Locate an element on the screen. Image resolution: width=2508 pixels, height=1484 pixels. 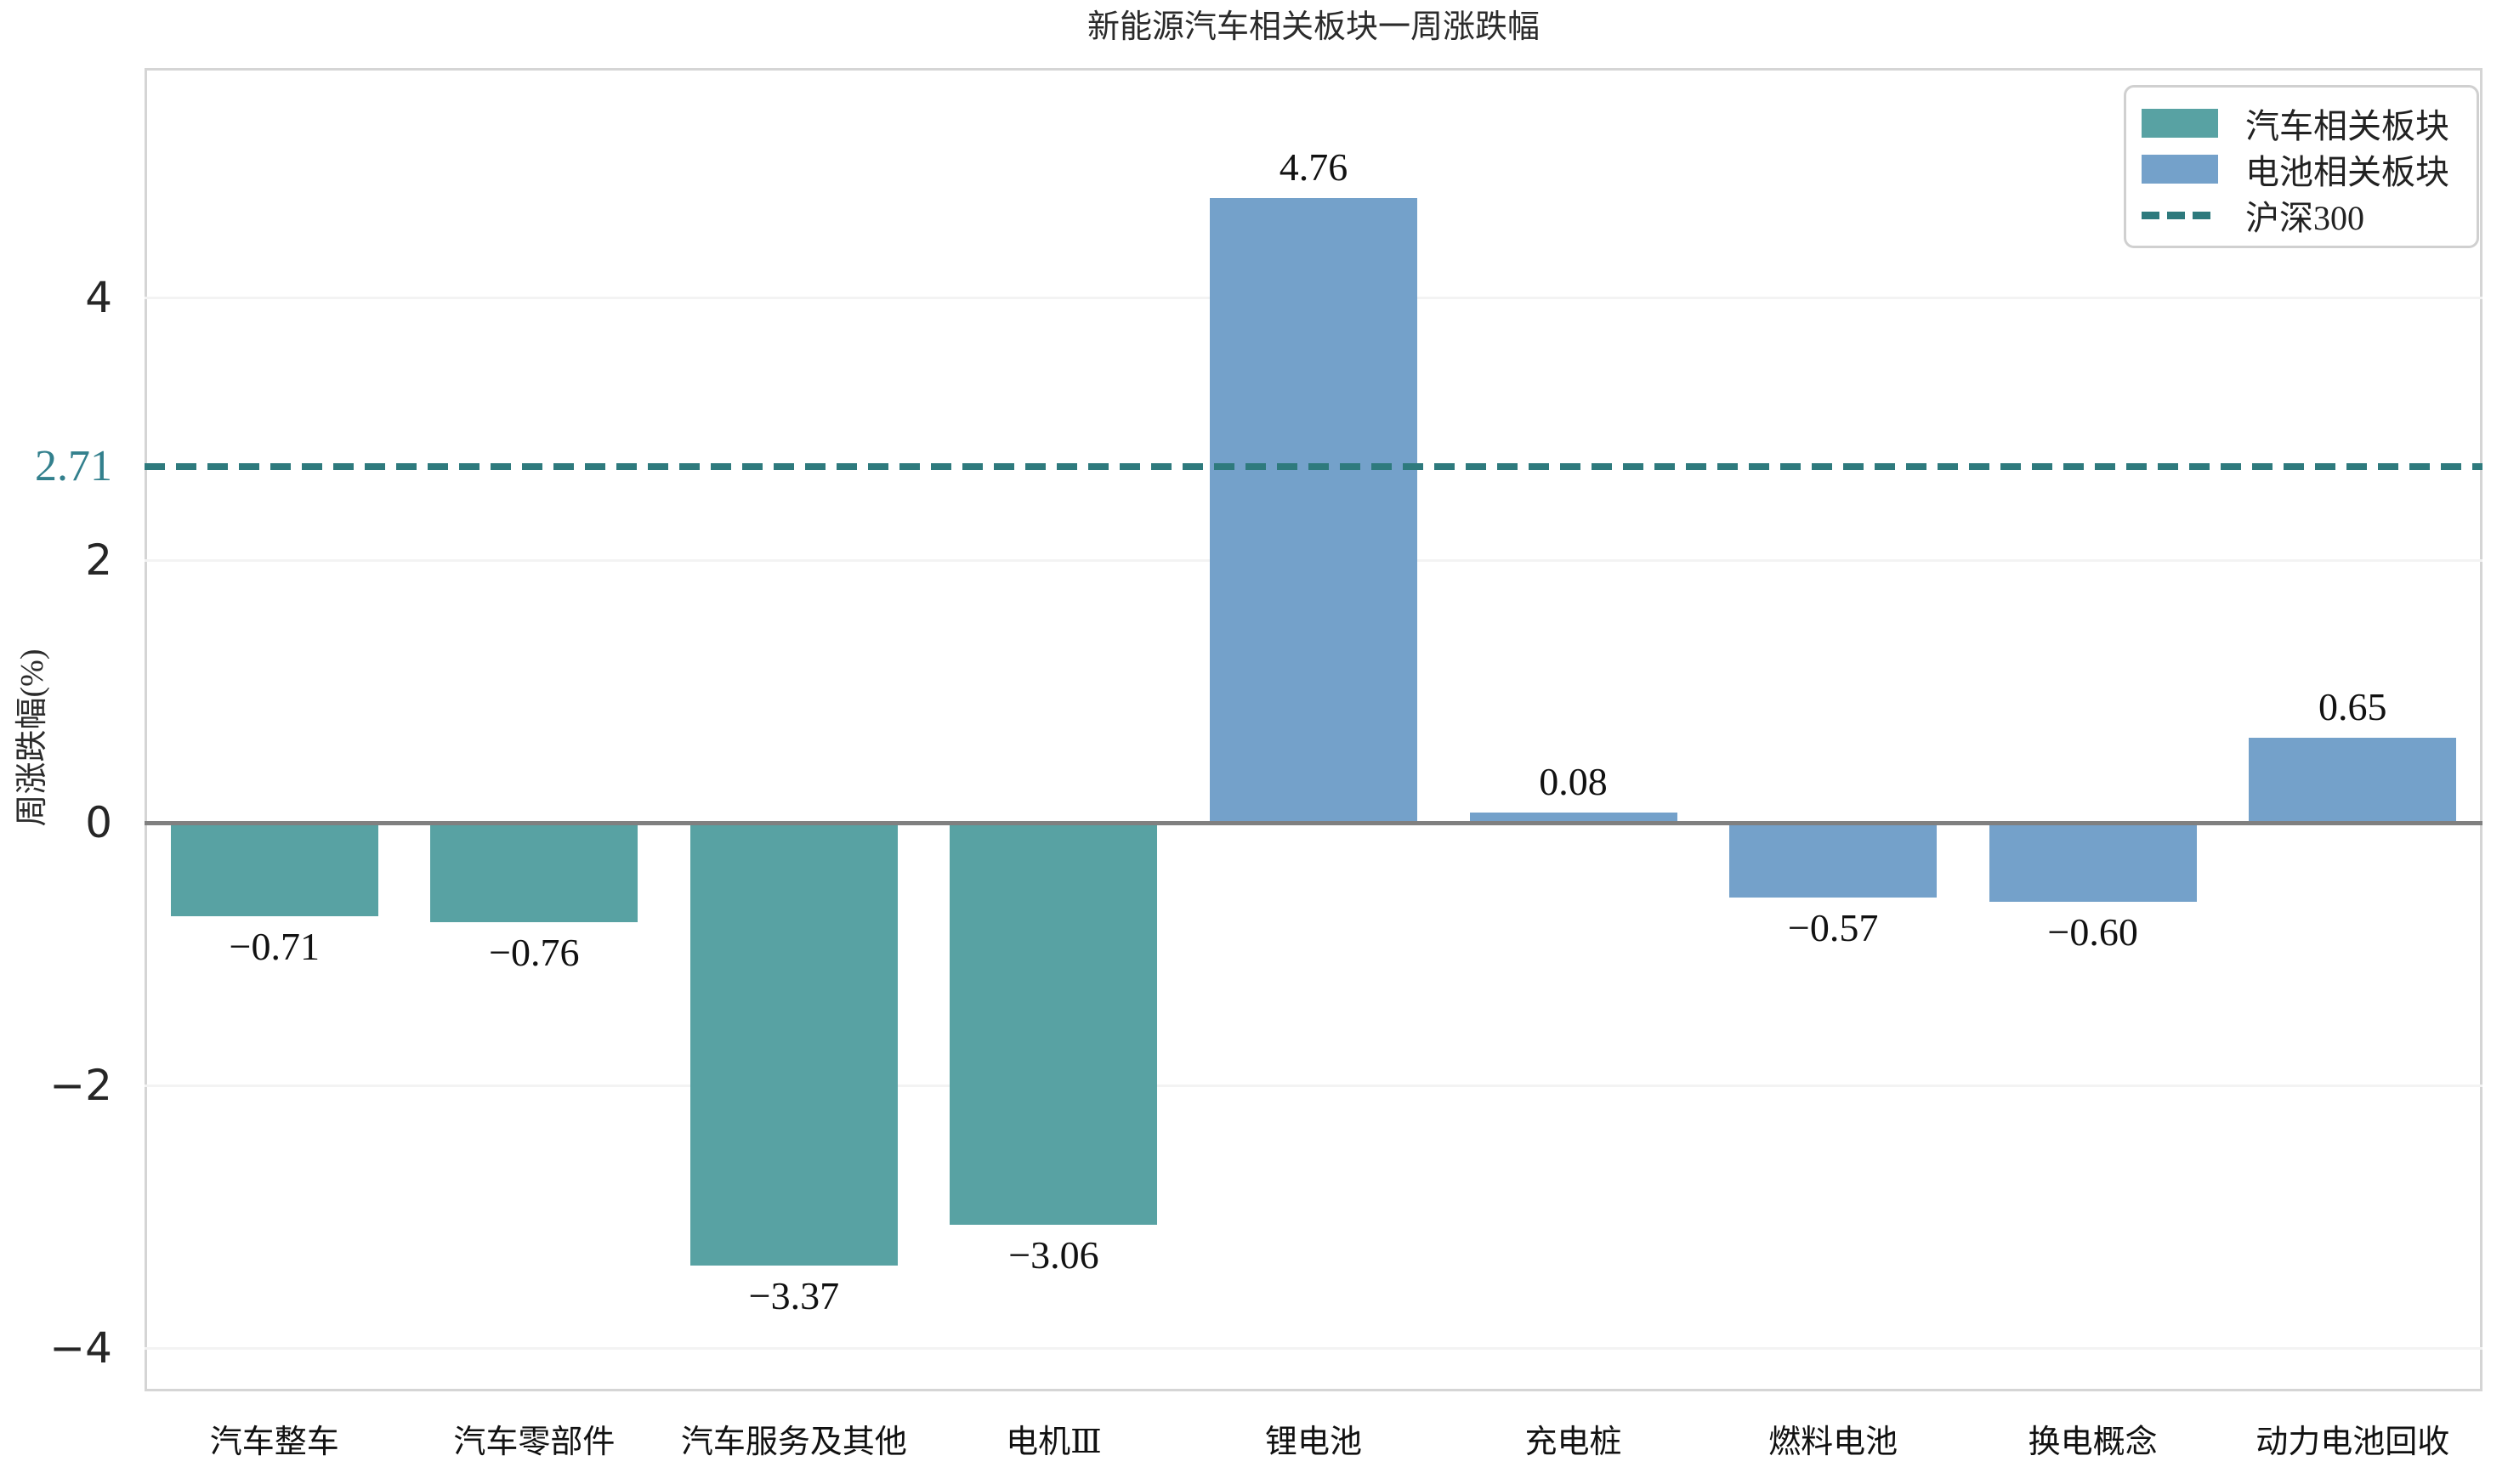
chart-title: 新能源汽车相关板块一周涨跌幅 is located at coordinates (1313, 27).